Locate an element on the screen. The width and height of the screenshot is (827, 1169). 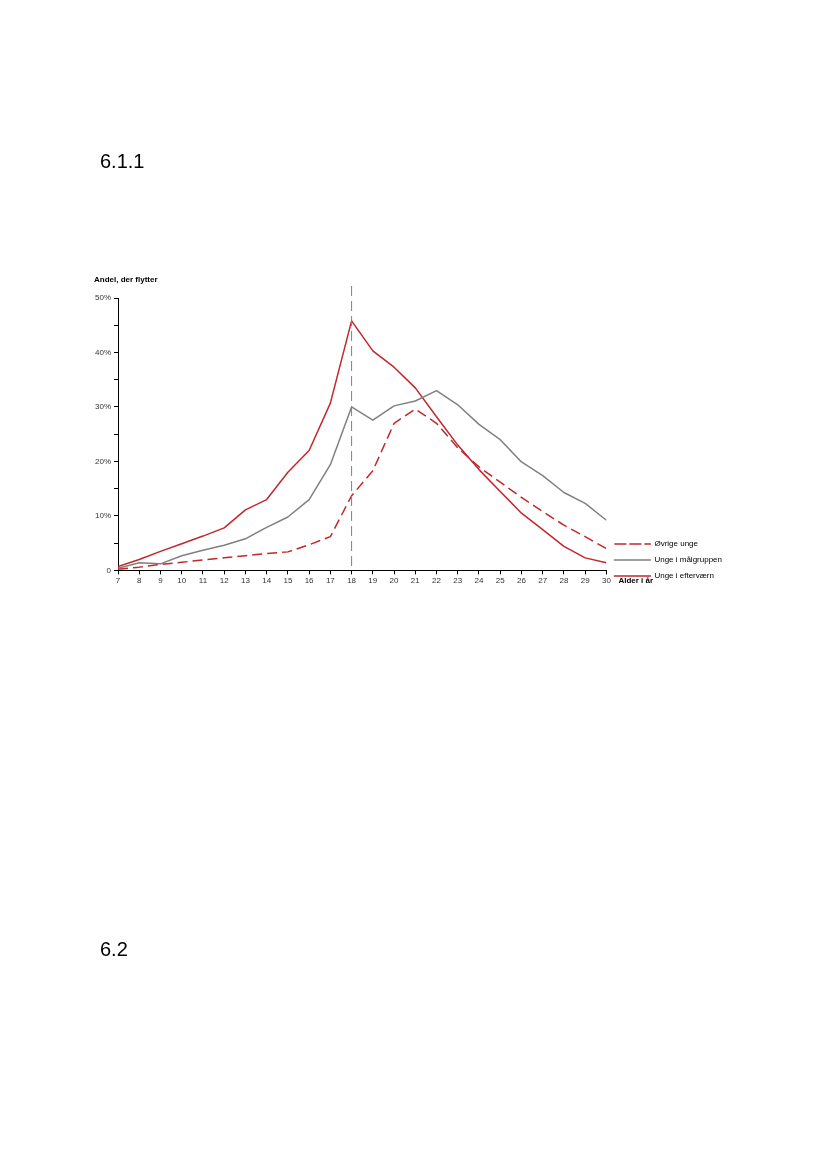
x-tick-label: 27 is located at coordinates (543, 581).